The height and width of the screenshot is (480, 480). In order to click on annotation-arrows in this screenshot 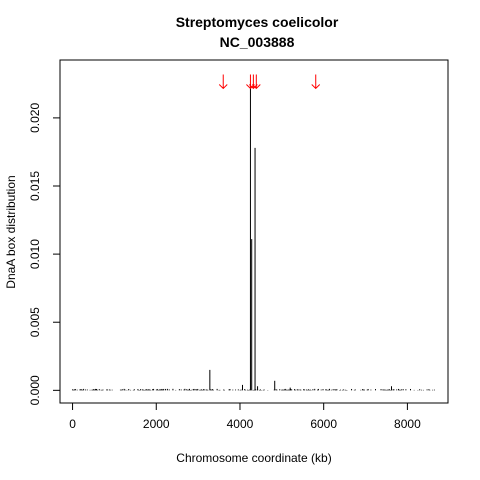, I will do `click(269, 82)`.